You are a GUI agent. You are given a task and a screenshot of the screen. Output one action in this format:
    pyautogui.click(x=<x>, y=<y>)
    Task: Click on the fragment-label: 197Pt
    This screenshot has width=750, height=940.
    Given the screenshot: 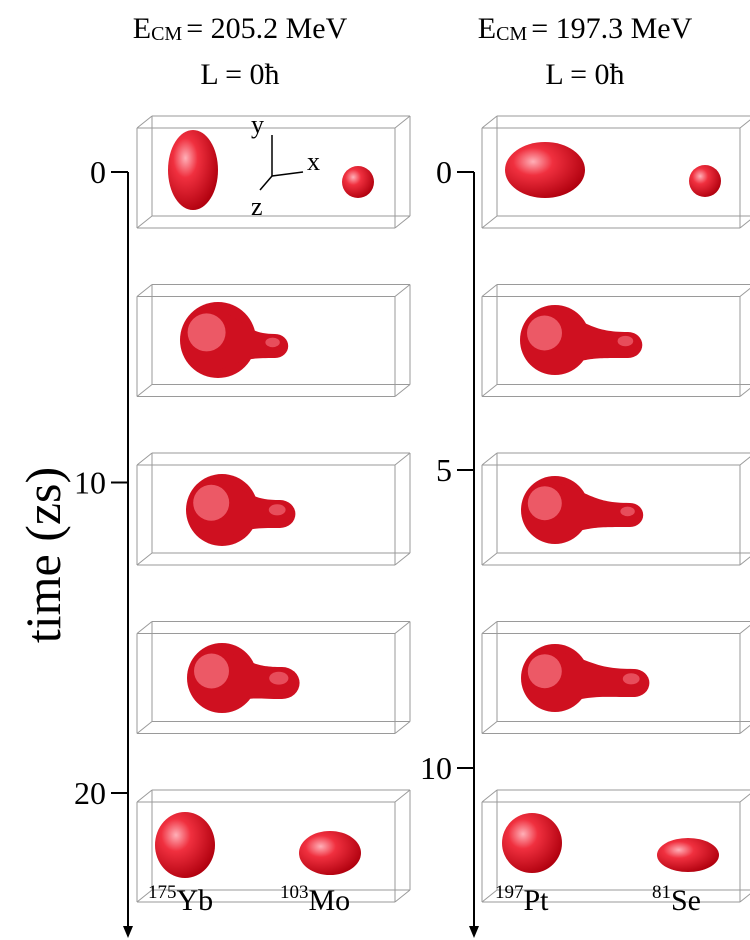 What is the action you would take?
    pyautogui.click(x=522, y=899)
    